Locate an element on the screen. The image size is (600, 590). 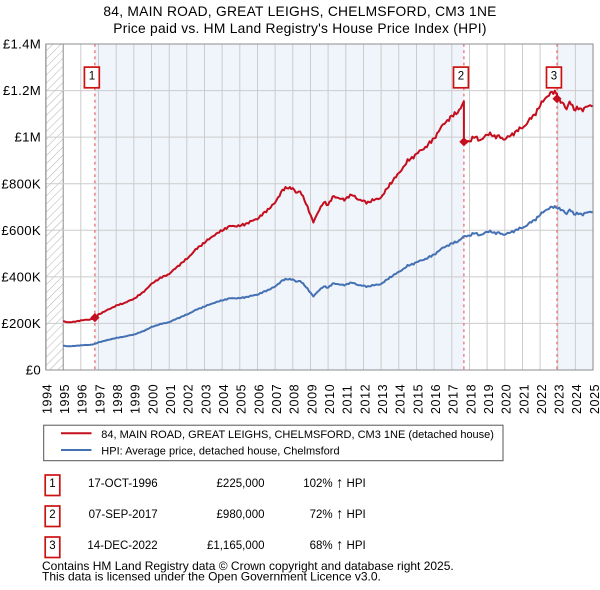
svg-text: £600K is located at coordinates (21, 230).